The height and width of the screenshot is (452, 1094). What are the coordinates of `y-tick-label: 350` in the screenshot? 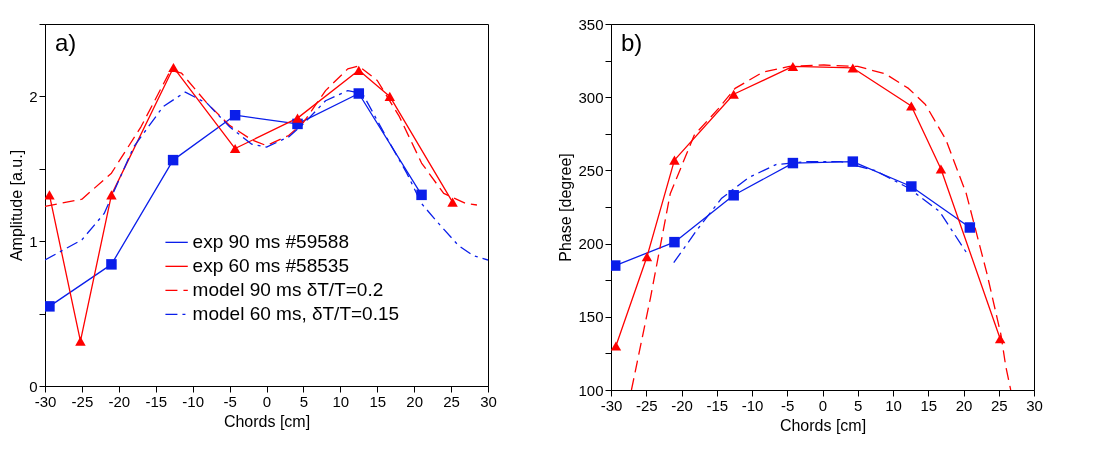 It's located at (591, 24).